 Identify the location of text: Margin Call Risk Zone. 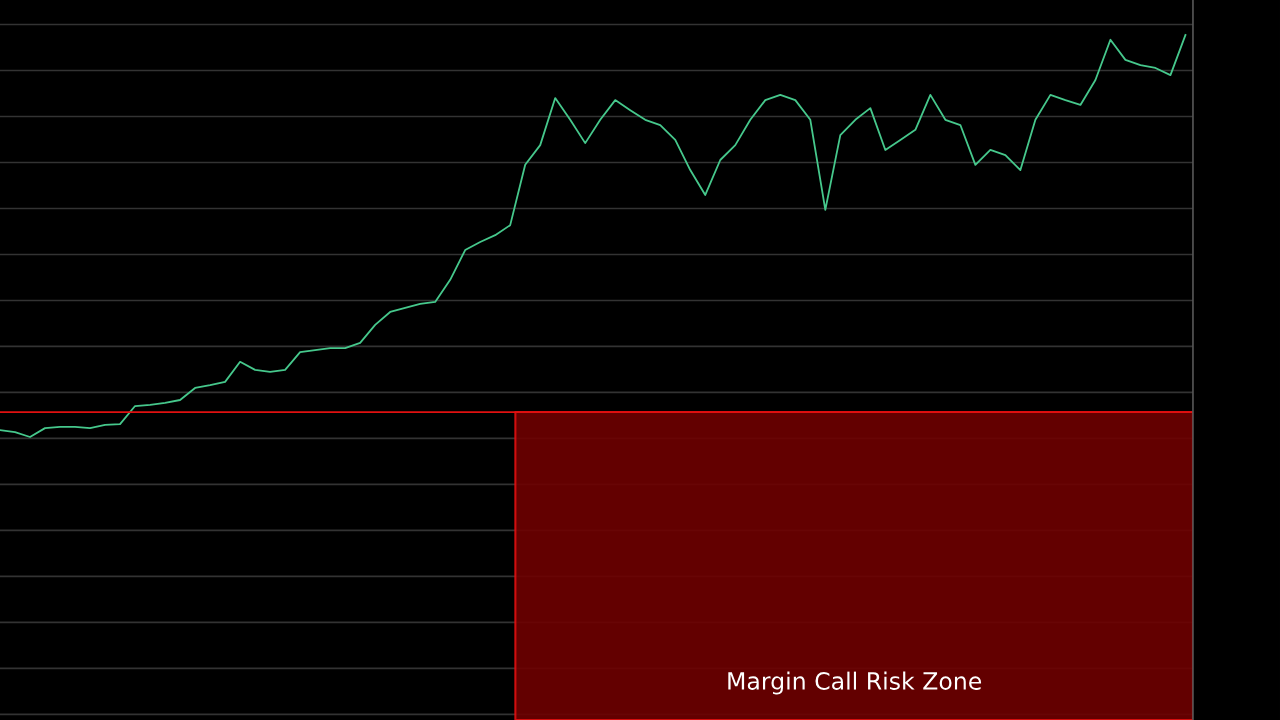
(855, 683).